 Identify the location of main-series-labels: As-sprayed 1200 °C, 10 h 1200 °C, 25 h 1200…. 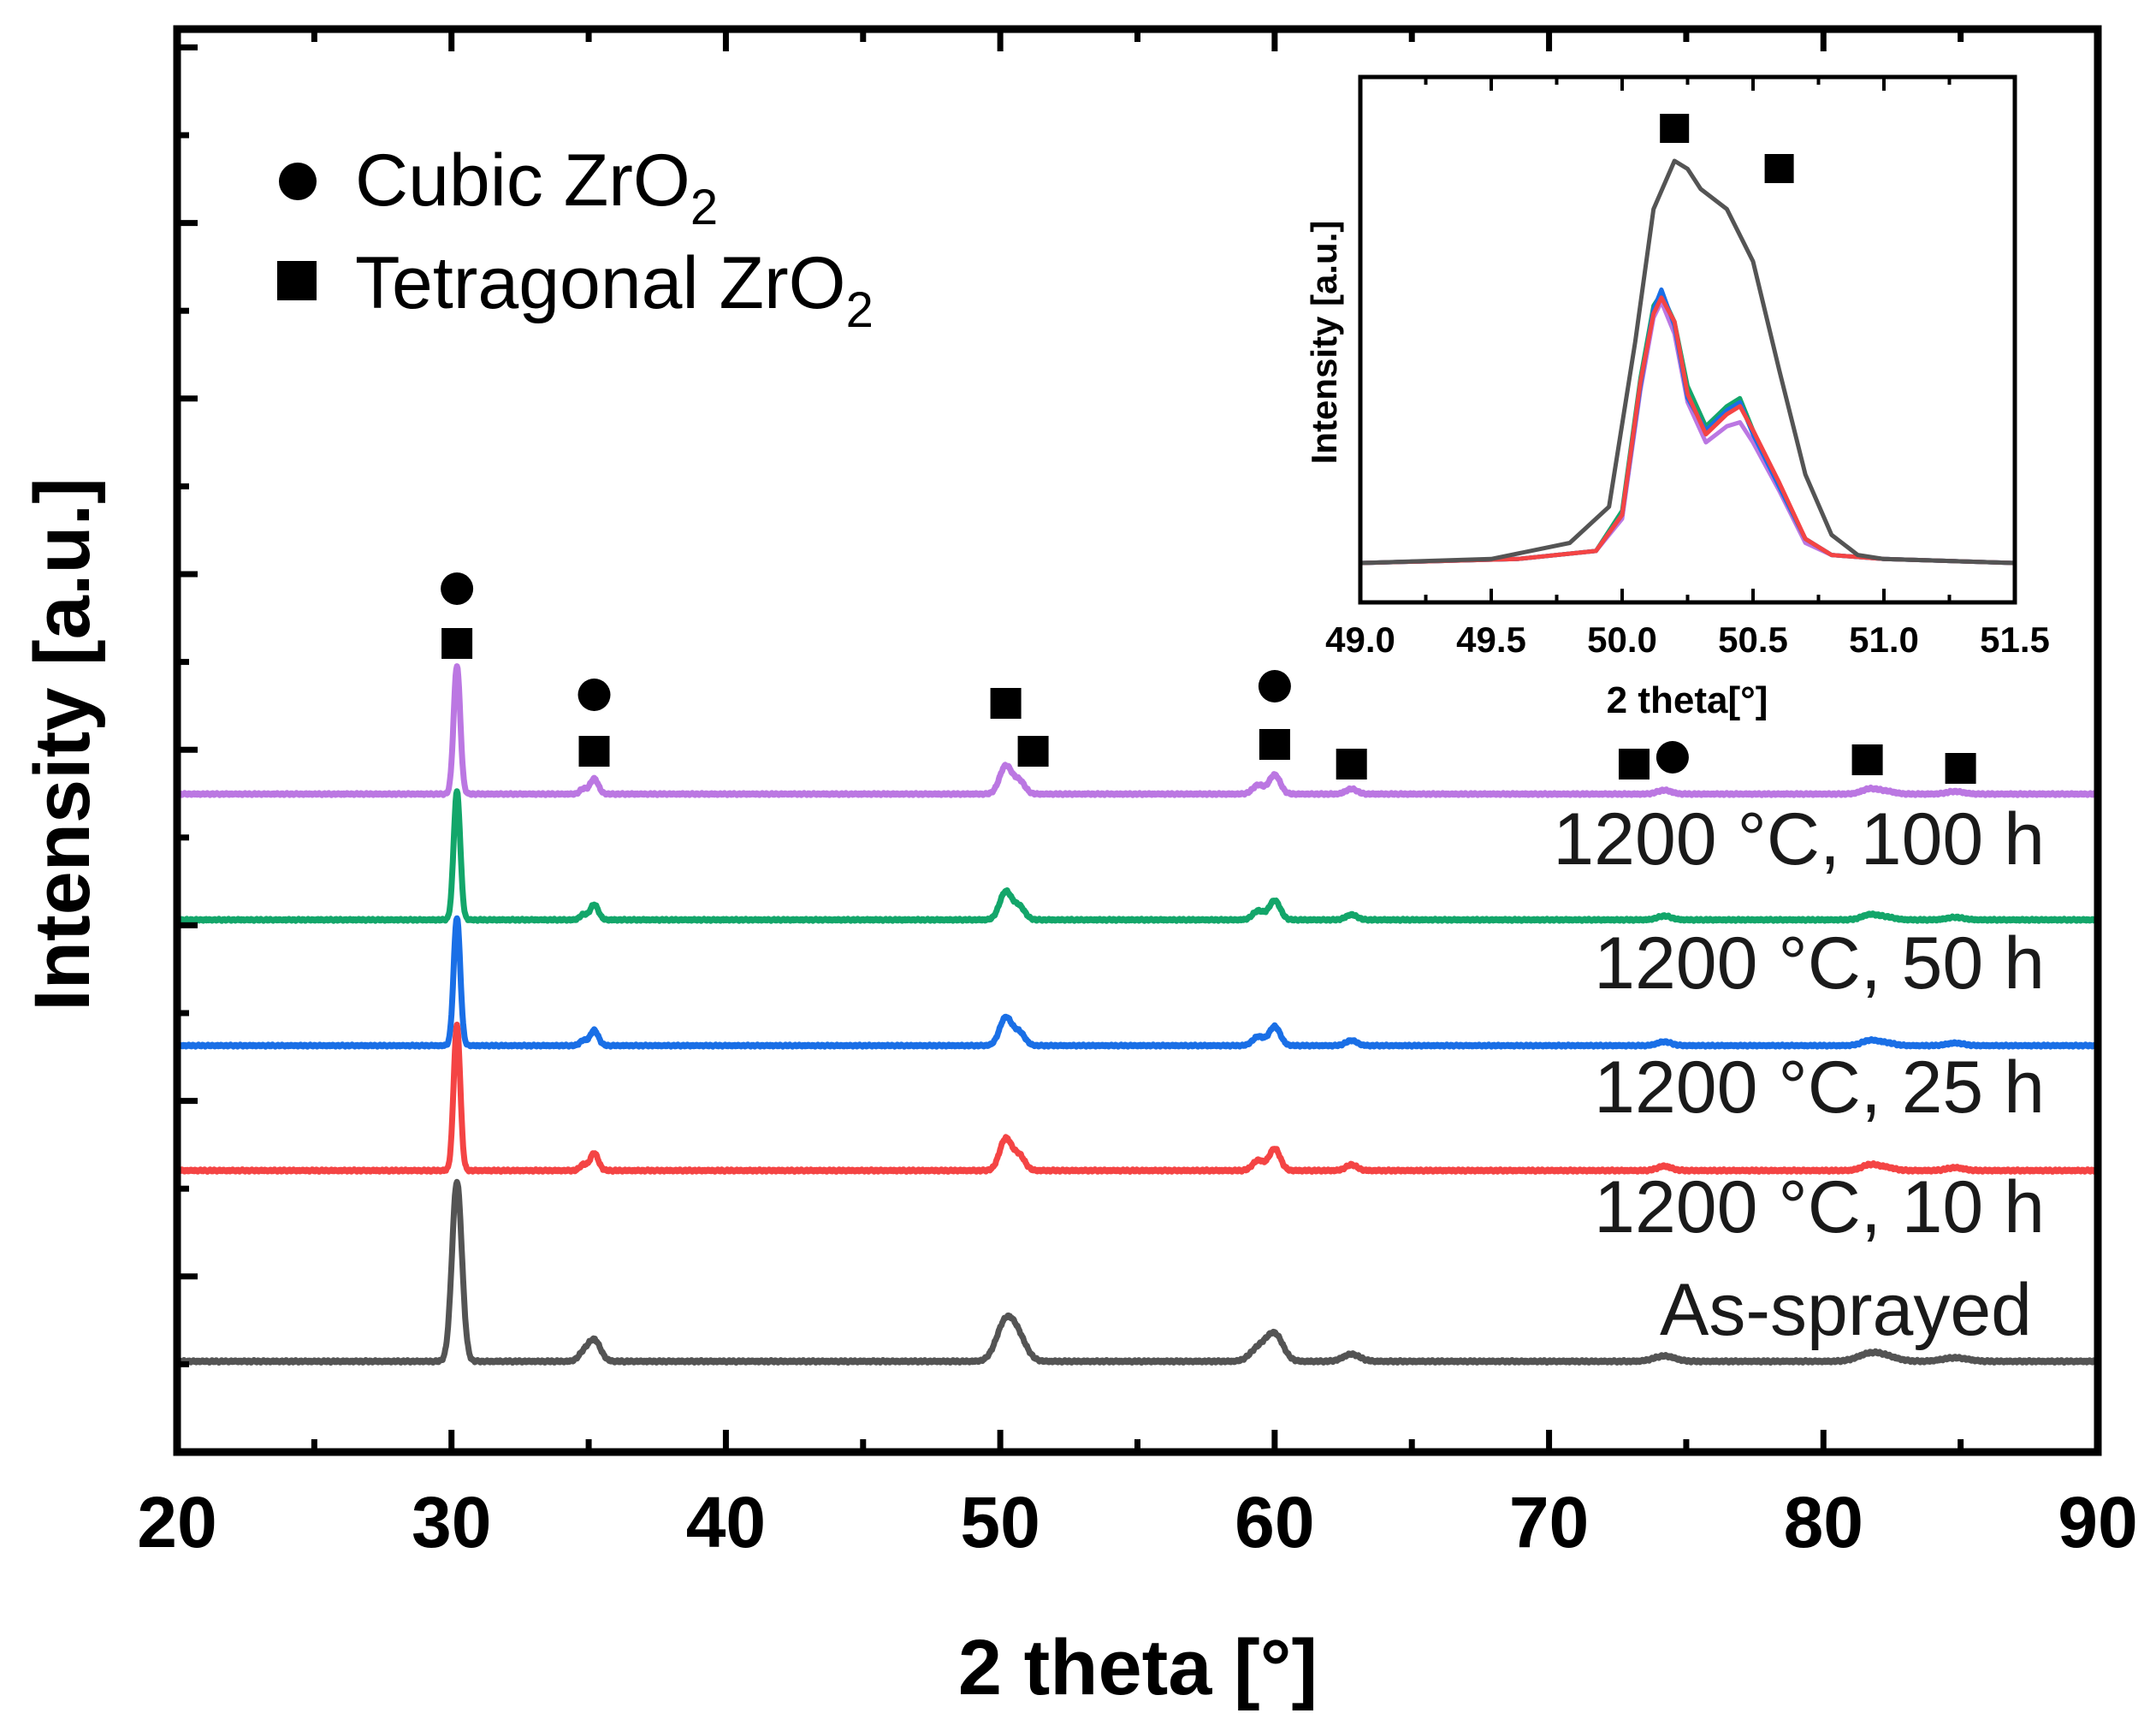
(1799, 1075).